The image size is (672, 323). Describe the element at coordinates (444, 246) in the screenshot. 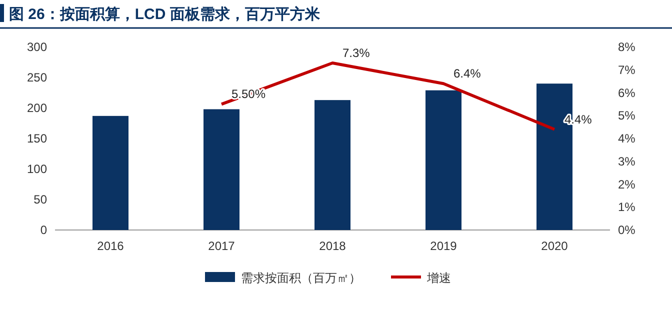

I see `x-tick-label: 2019` at that location.